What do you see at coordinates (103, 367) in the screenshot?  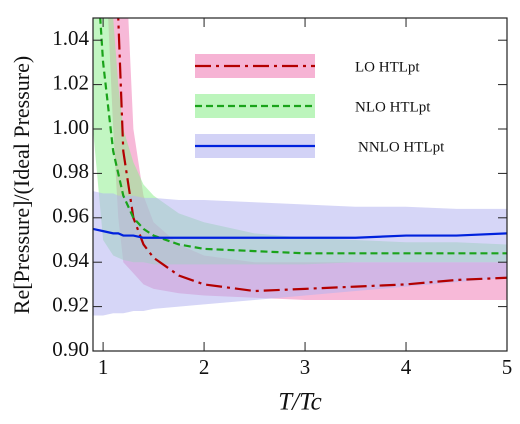 I see `x-tick-label: 1` at bounding box center [103, 367].